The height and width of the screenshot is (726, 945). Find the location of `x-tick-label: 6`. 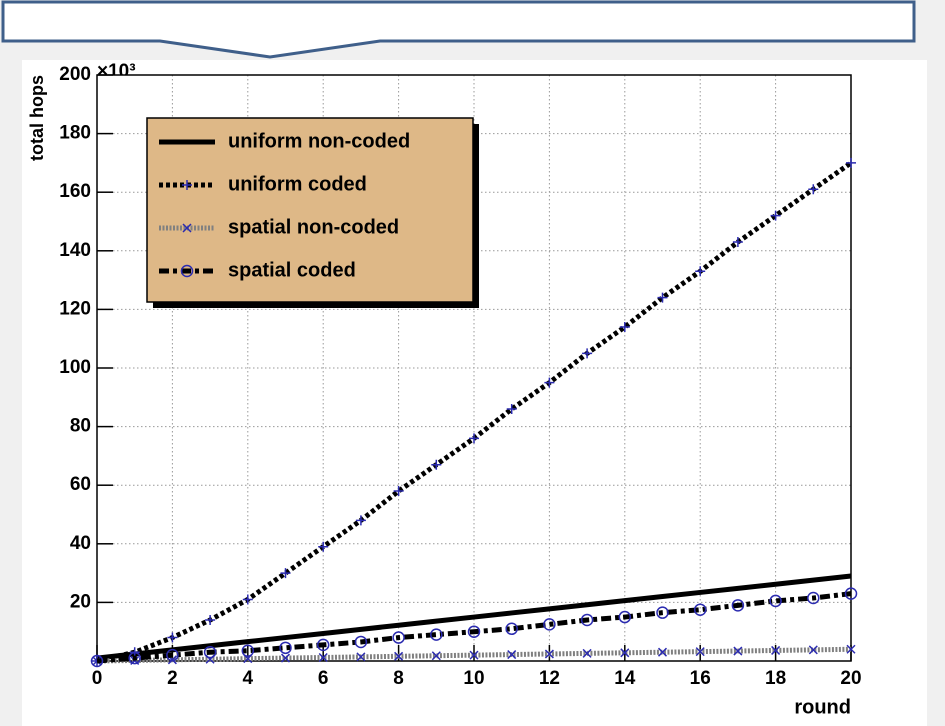

x-tick-label: 6 is located at coordinates (323, 678).